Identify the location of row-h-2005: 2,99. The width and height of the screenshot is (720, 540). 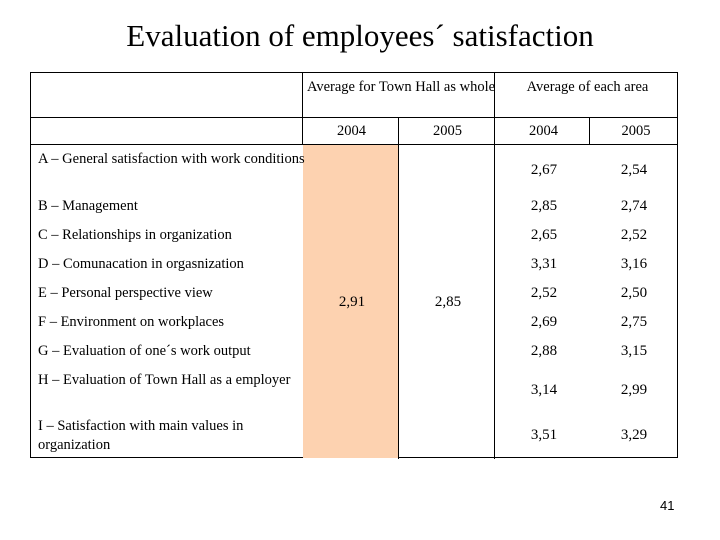
(634, 390).